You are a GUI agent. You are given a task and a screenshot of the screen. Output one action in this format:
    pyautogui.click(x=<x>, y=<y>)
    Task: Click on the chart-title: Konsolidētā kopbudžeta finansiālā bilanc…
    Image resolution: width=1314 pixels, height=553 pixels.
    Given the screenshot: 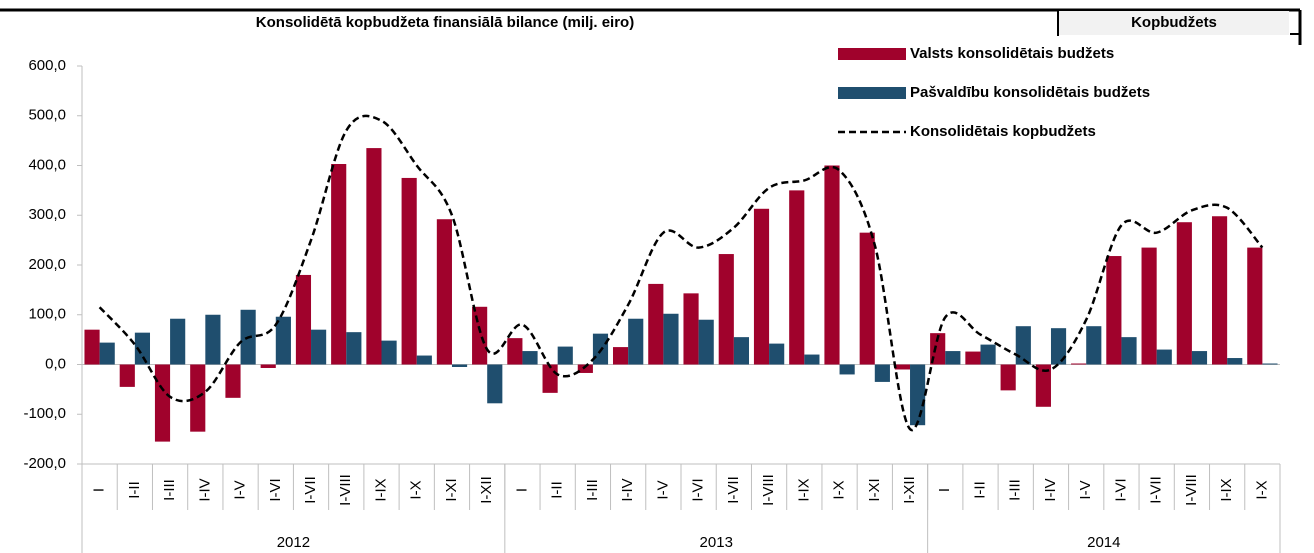 What is the action you would take?
    pyautogui.click(x=445, y=22)
    